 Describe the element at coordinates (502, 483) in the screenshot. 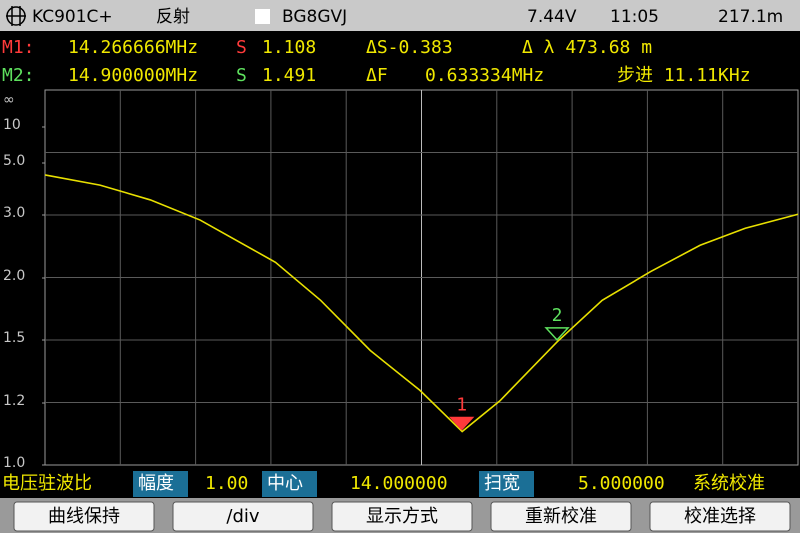

I see `span-label: 扫宽` at that location.